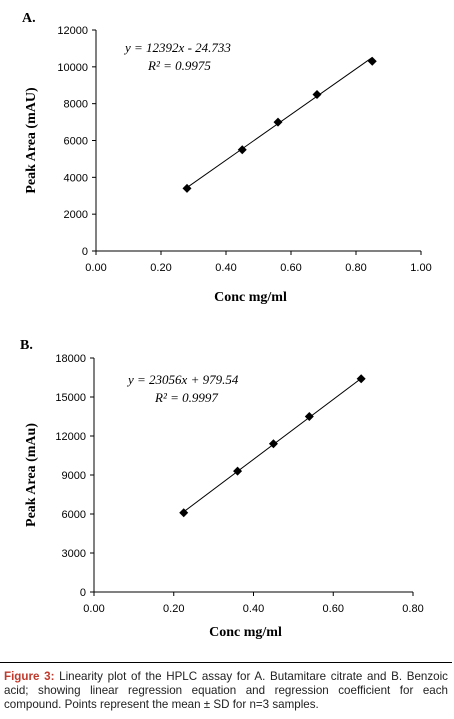  Describe the element at coordinates (74, 476) in the screenshot. I see `y-tick-label: 9000` at that location.